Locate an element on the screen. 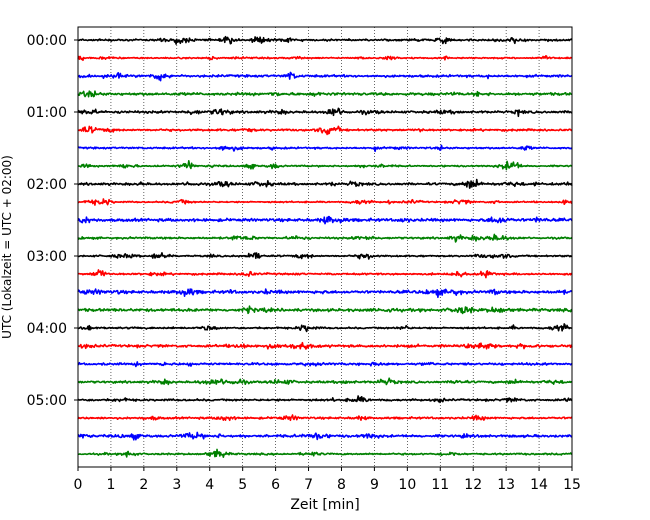  x-tick-label: 12 is located at coordinates (473, 485).